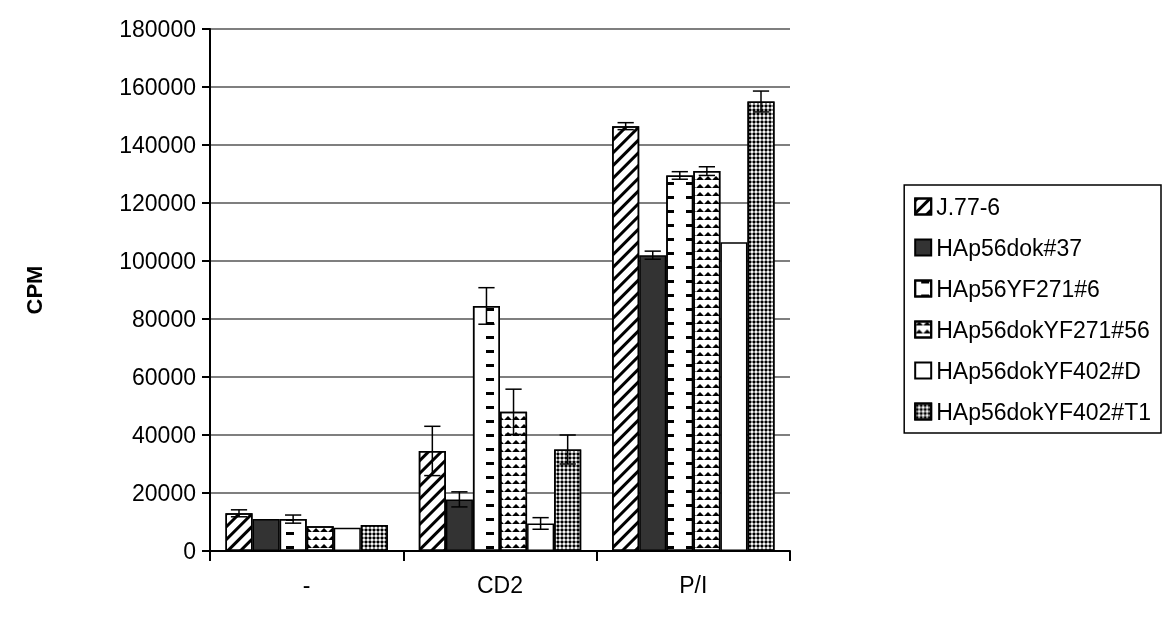 This screenshot has height=618, width=1171. I want to click on legend-label: HAp56dokYF402#T1, so click(1044, 411).